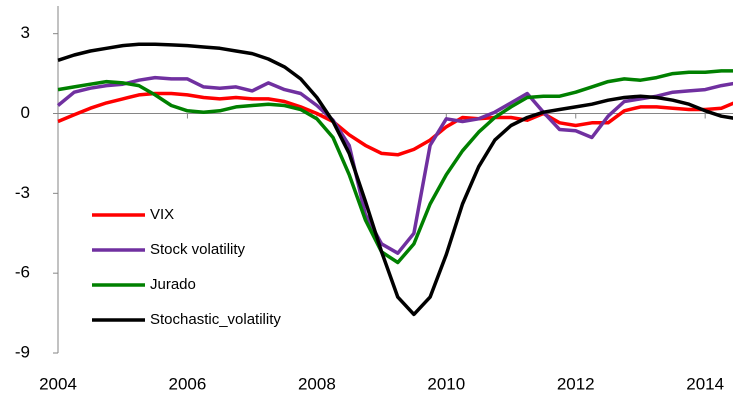  Describe the element at coordinates (576, 383) in the screenshot. I see `x-tick-label: 2012` at that location.